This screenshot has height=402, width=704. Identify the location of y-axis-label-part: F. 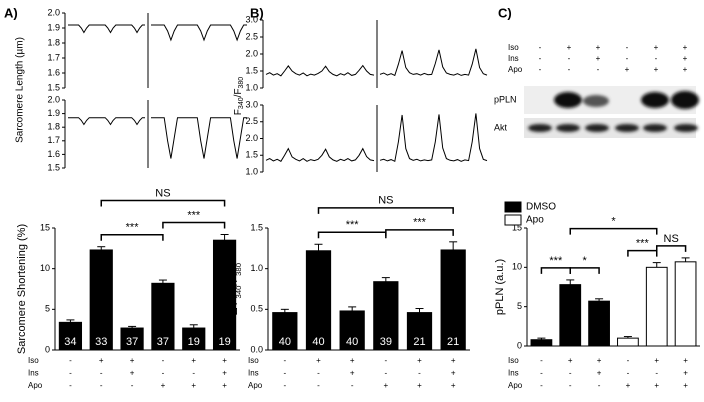
(238, 112).